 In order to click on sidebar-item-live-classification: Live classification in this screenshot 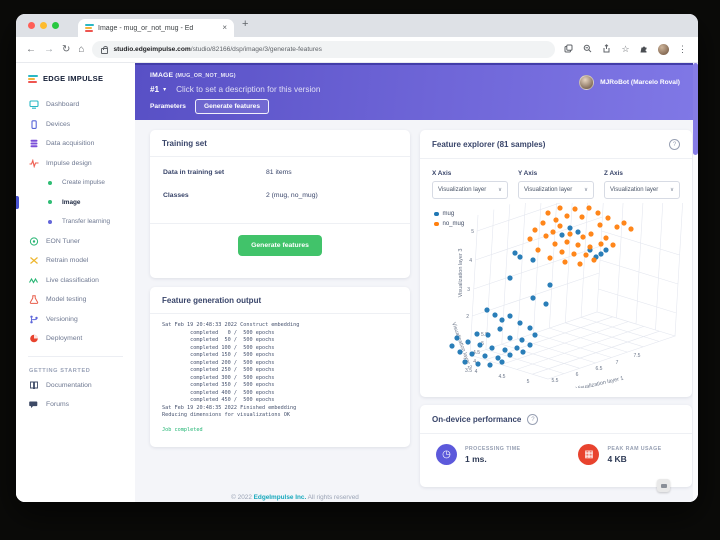, I will do `click(75, 281)`.